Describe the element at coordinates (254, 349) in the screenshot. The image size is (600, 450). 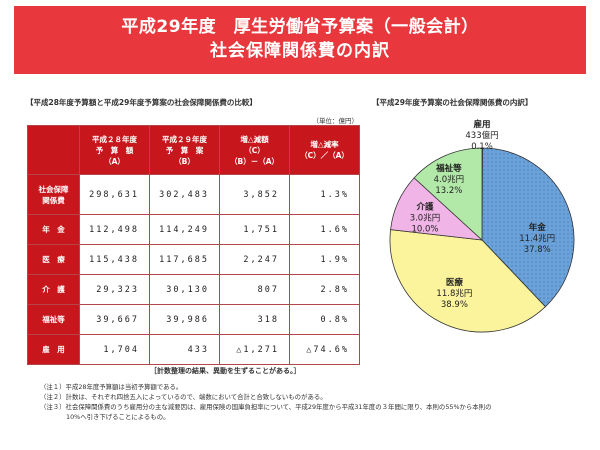
I see `cell-c: △1,271` at that location.